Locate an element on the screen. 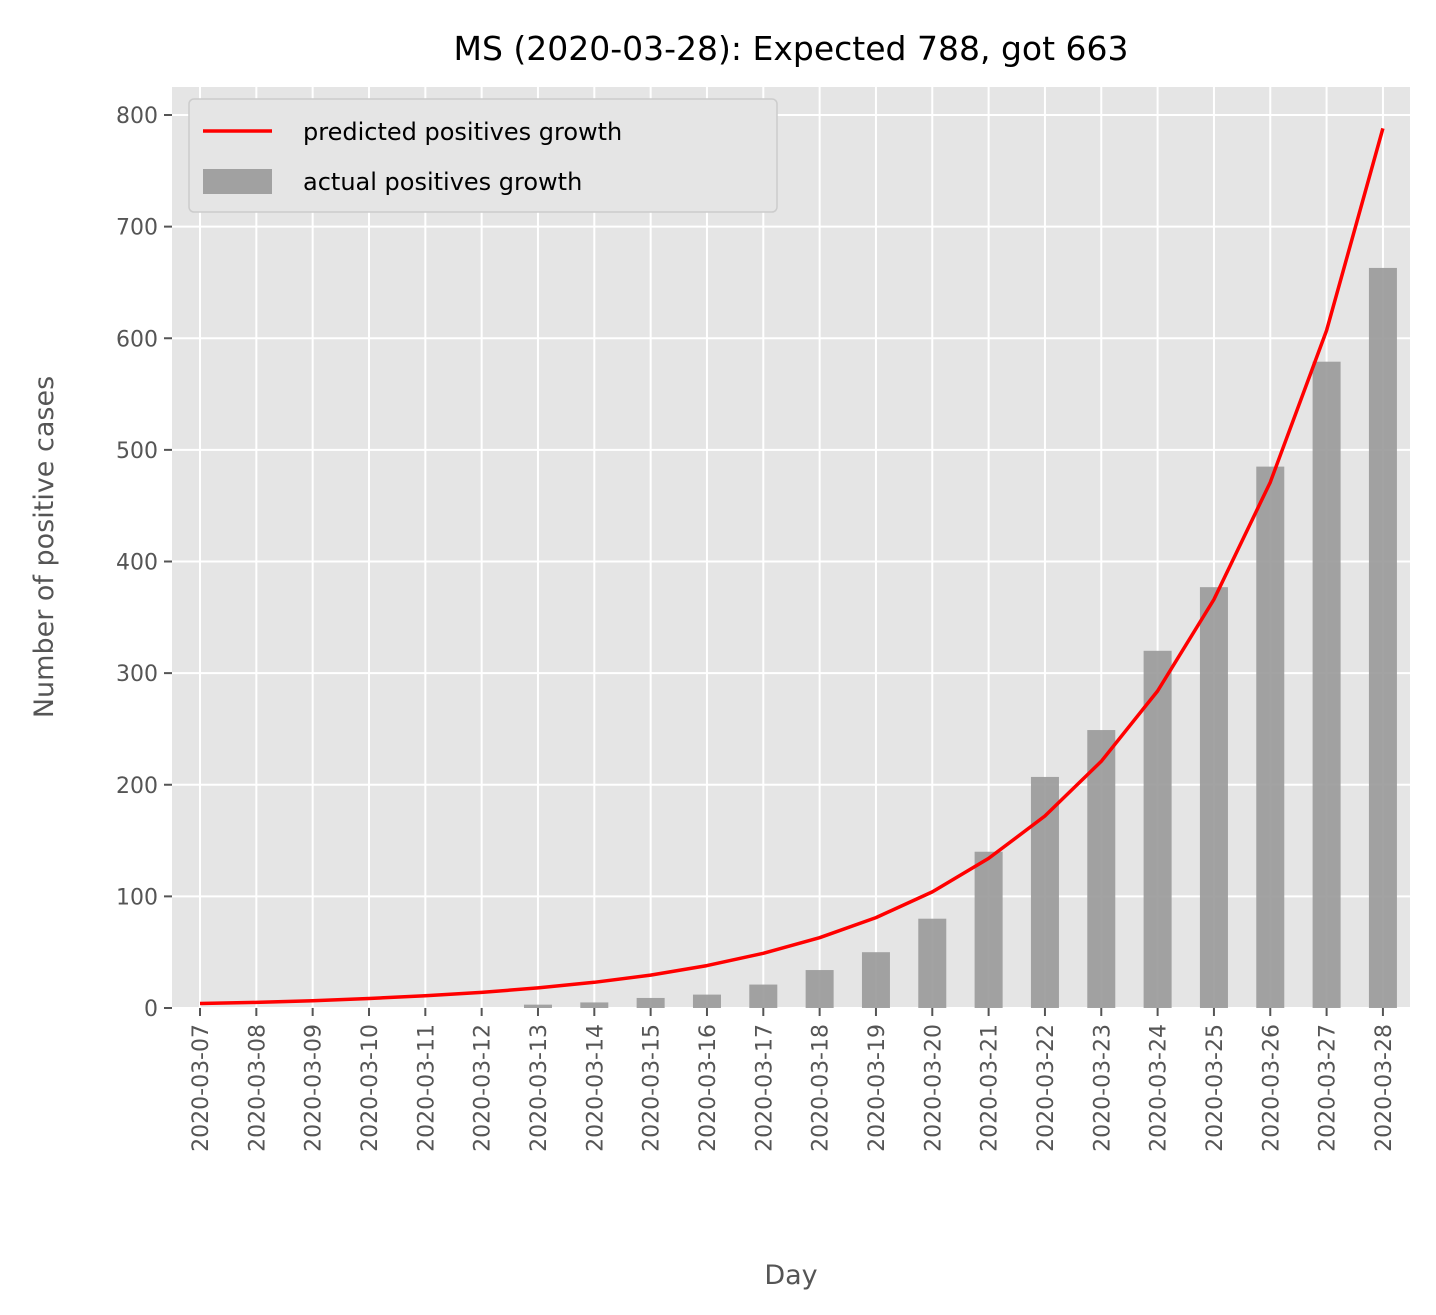  y-tick-label: 700 is located at coordinates (137, 228).